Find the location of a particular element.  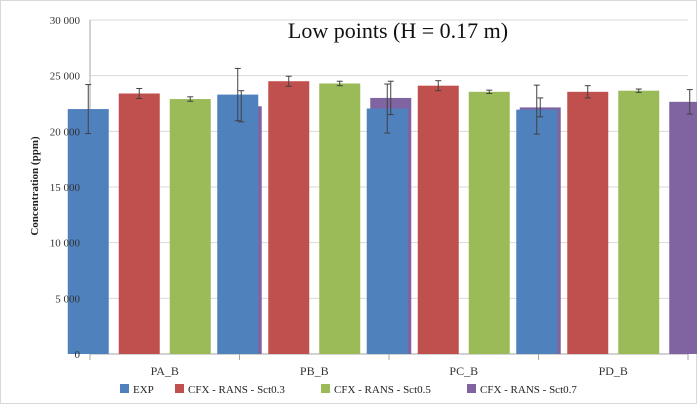

legend-label: EXP is located at coordinates (143, 390).